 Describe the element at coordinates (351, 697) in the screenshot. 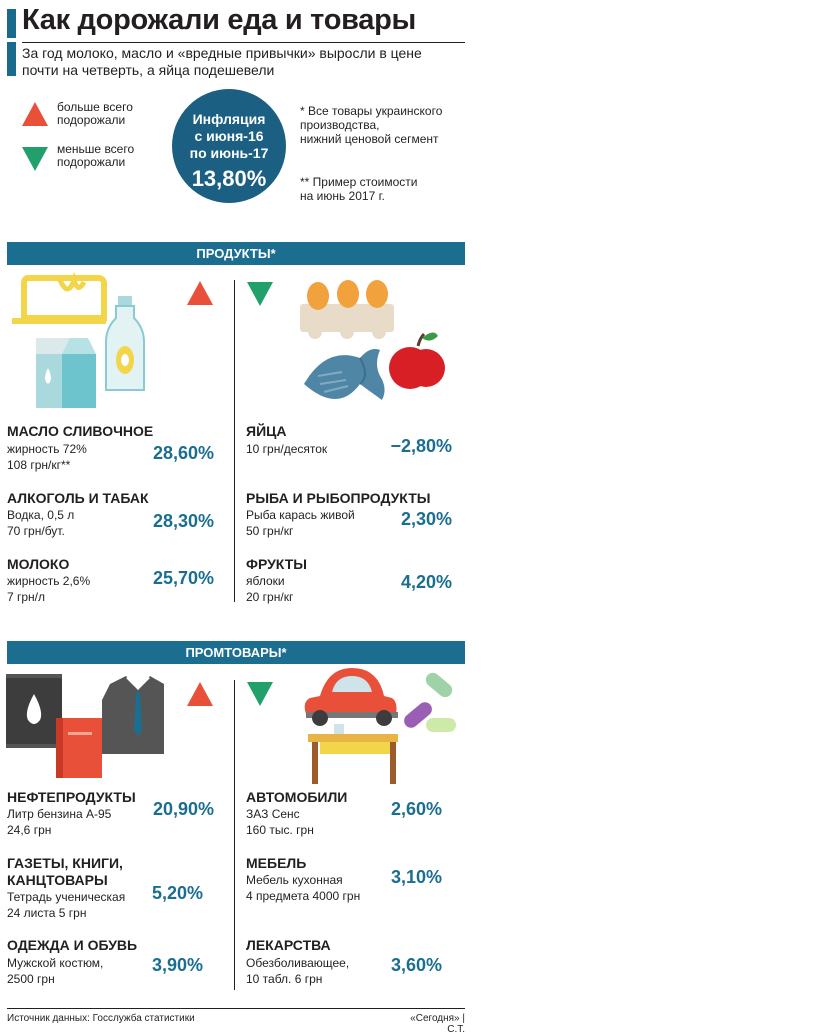

I see `car-icon` at that location.